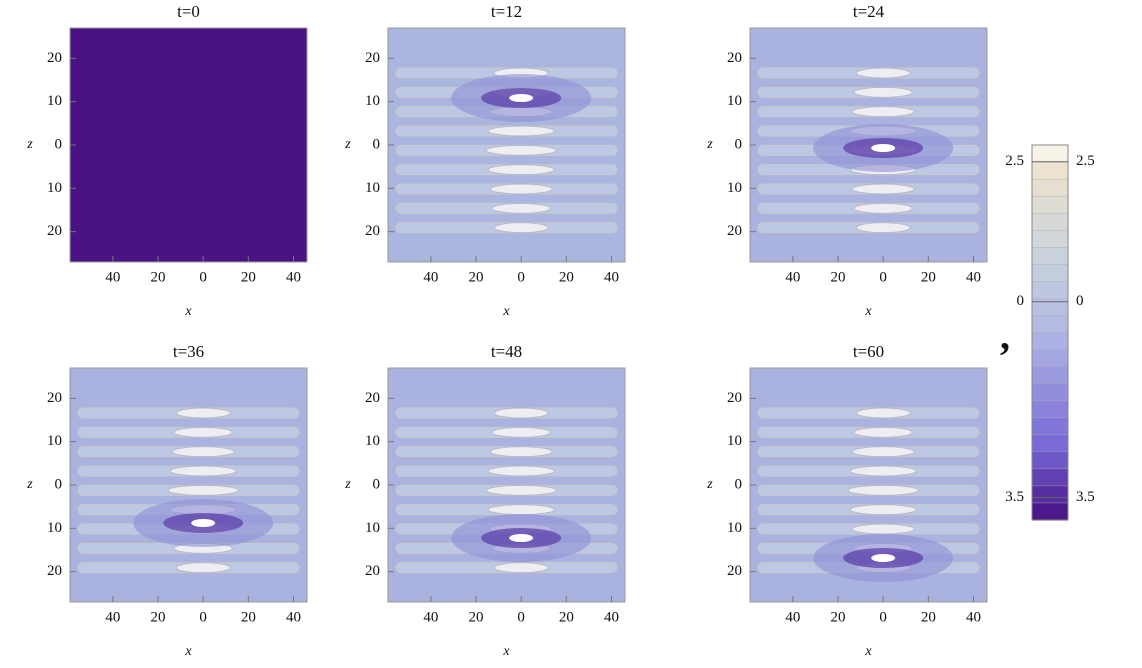 Image resolution: width=1142 pixels, height=668 pixels. I want to click on colorbar-label: 3.5, so click(1085, 497).